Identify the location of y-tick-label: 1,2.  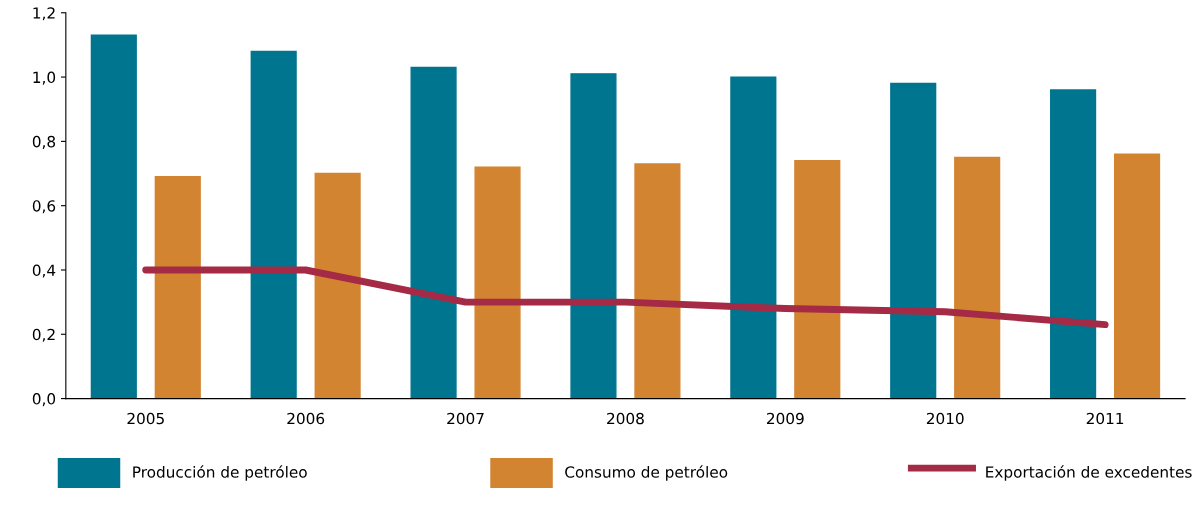
(44, 14).